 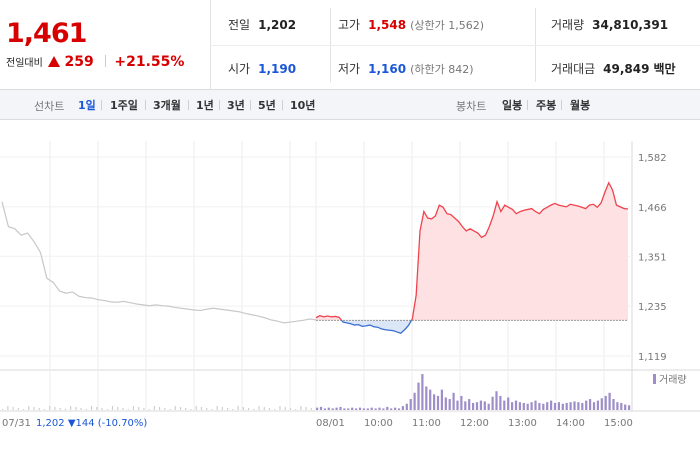 What do you see at coordinates (387, 69) in the screenshot?
I see `low-value: 1,160` at bounding box center [387, 69].